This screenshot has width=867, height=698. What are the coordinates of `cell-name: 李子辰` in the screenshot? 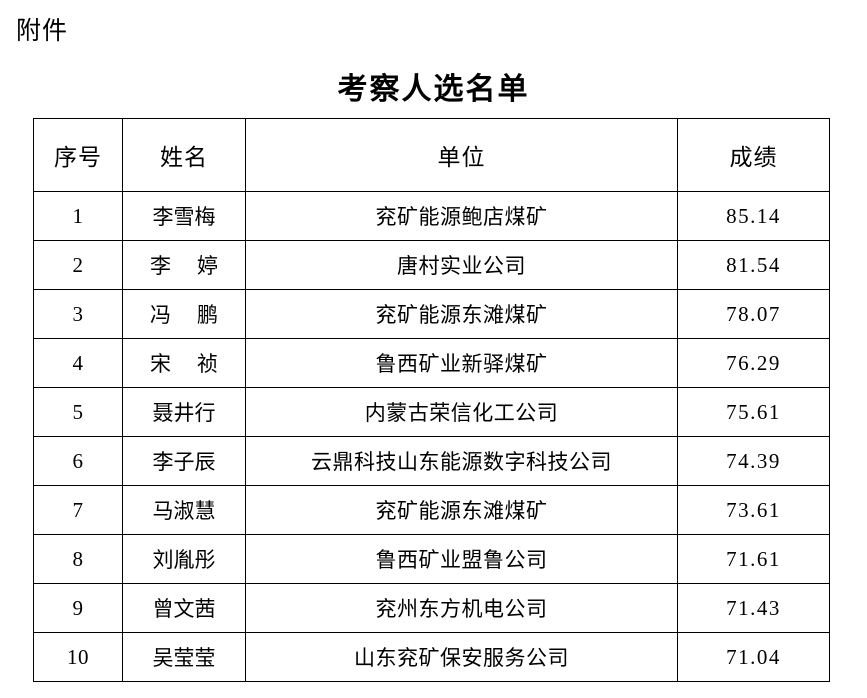 It's located at (184, 461).